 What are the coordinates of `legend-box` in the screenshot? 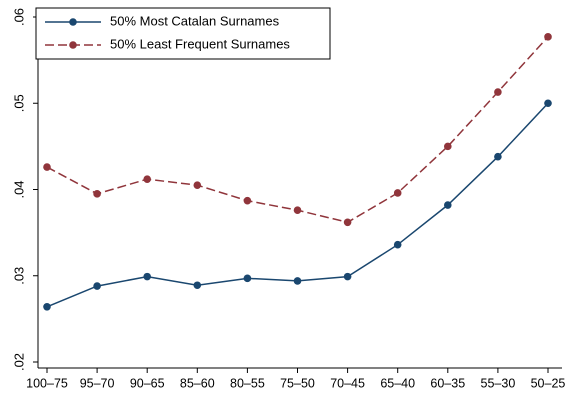 It's located at (183, 33).